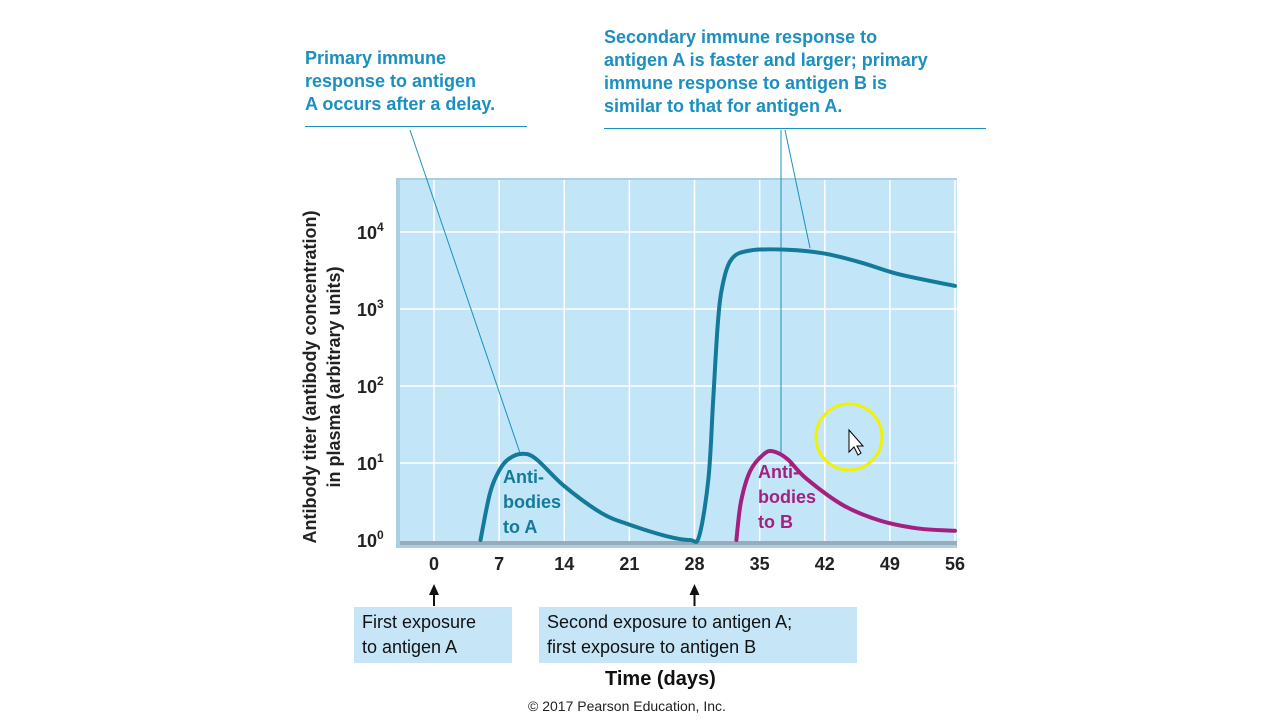  Describe the element at coordinates (760, 564) in the screenshot. I see `x-tick-label: 35` at that location.